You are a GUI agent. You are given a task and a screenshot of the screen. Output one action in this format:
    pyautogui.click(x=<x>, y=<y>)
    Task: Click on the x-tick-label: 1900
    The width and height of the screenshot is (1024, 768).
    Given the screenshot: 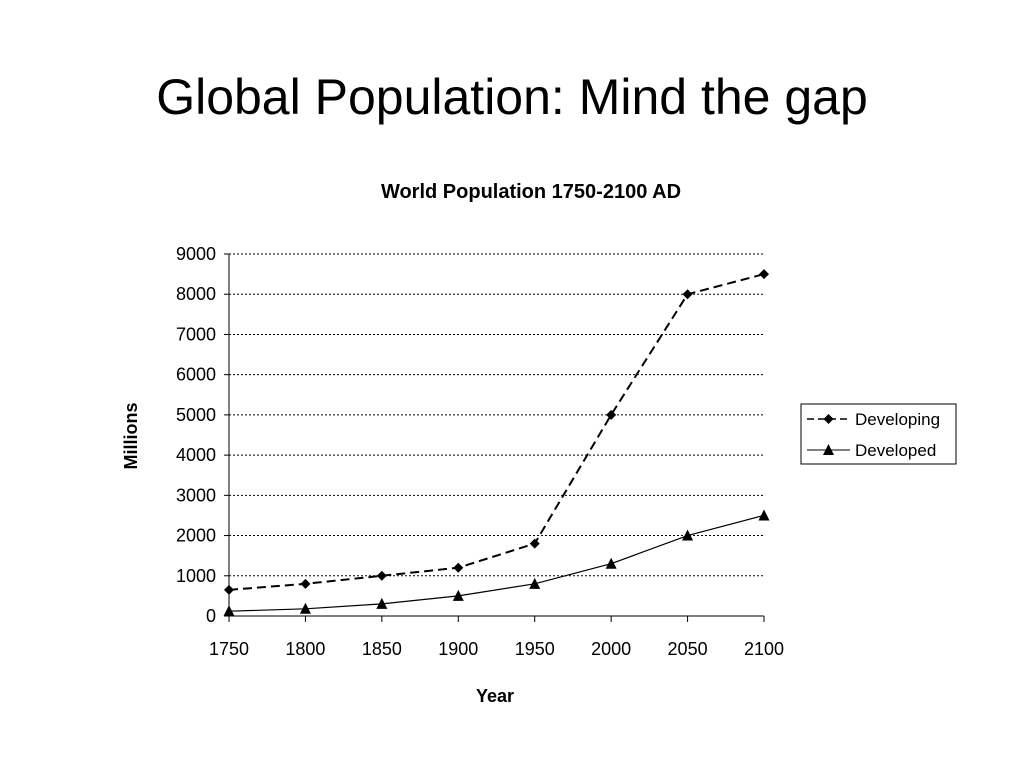 What is the action you would take?
    pyautogui.click(x=458, y=649)
    